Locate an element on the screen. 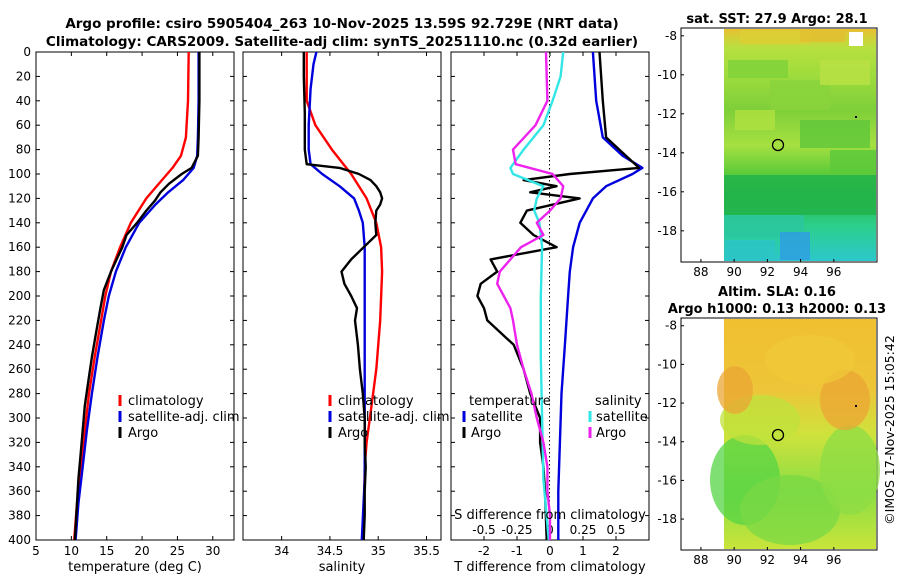 The image size is (900, 580). y-tick-label: 20 is located at coordinates (23, 76).